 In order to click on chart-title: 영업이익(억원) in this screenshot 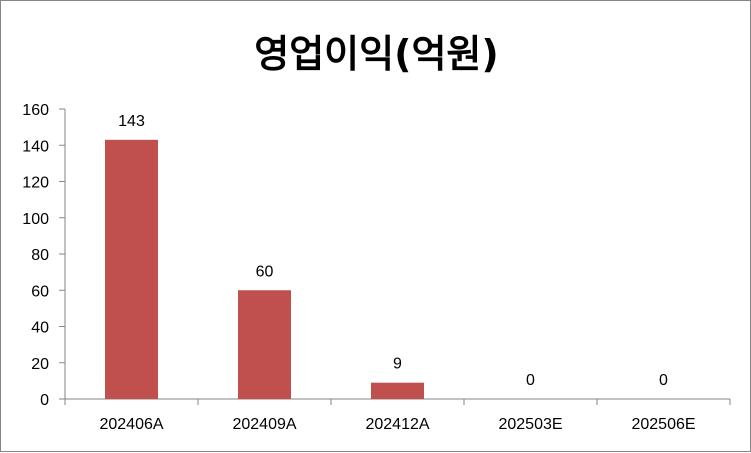, I will do `click(376, 54)`.